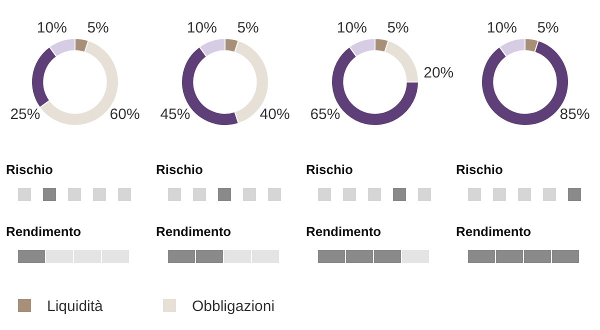 The image size is (600, 330). What do you see at coordinates (74, 306) in the screenshot?
I see `legend-label: Liquidità` at bounding box center [74, 306].